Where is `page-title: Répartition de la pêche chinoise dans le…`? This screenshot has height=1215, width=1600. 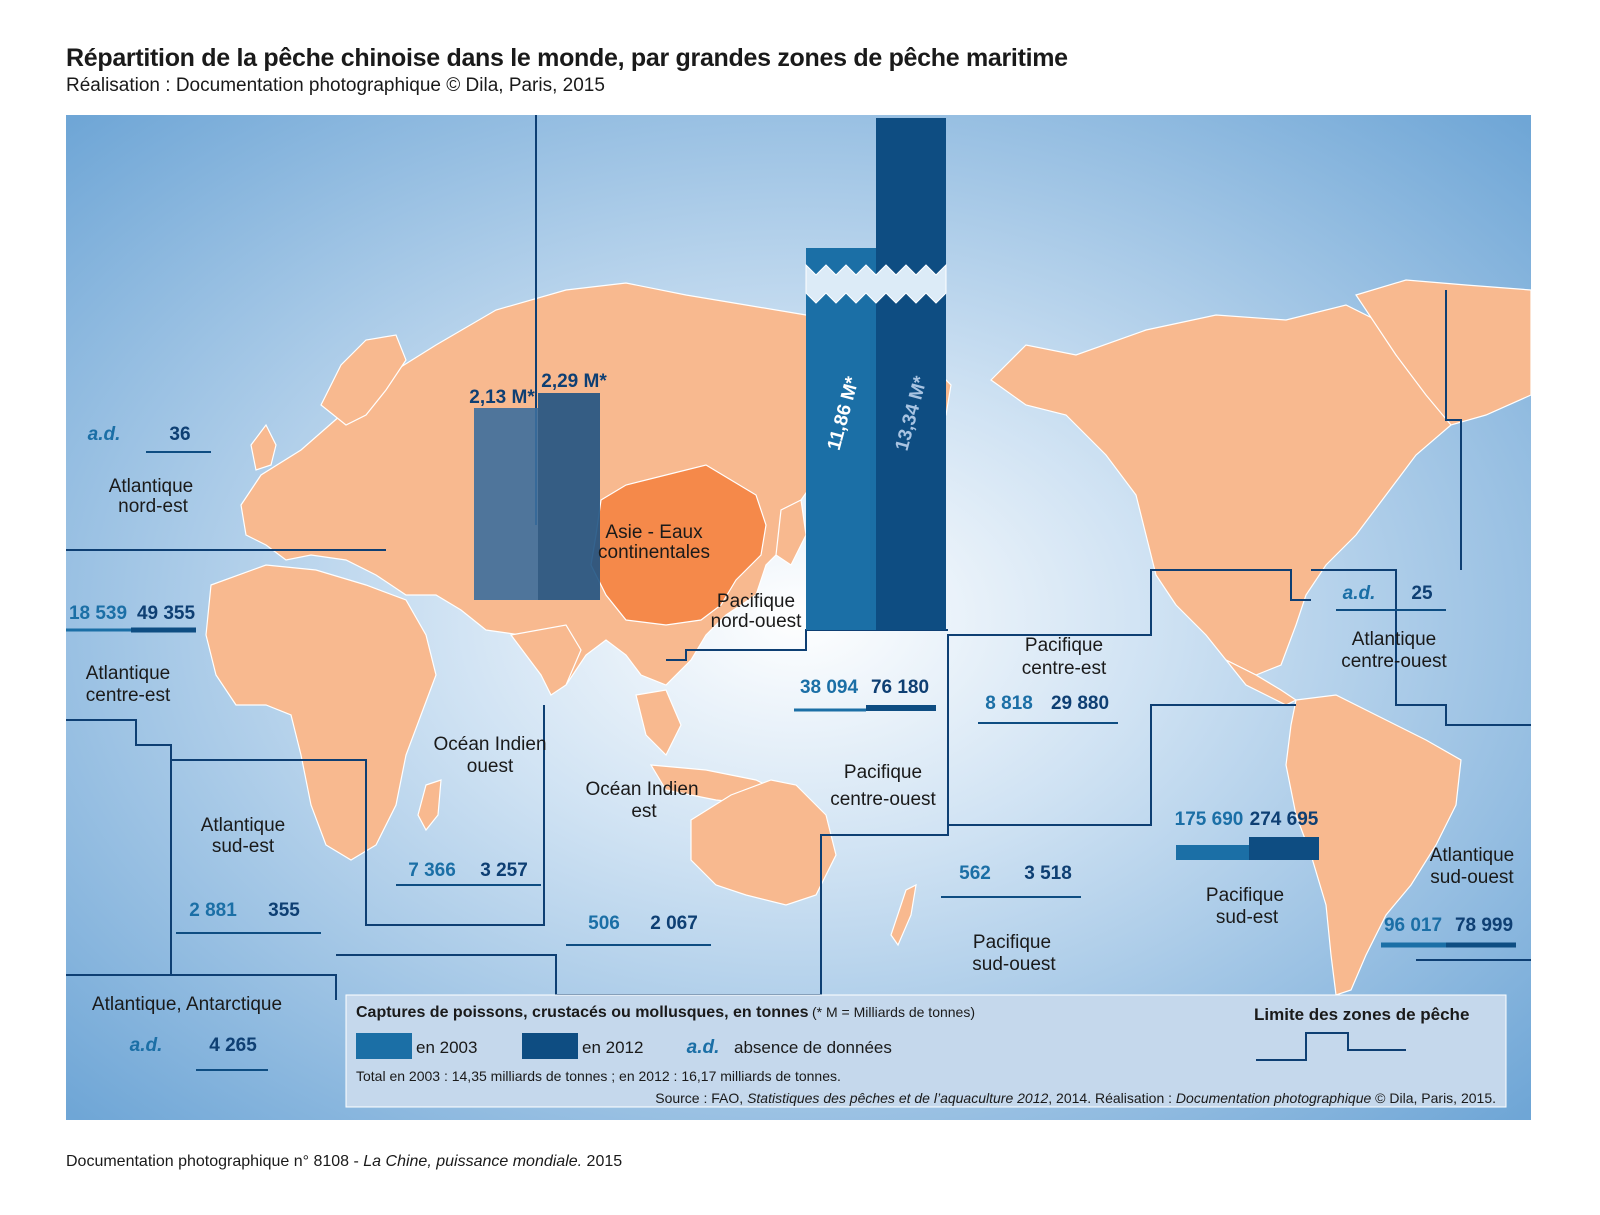 page-title: Répartition de la pêche chinoise dans le… is located at coordinates (567, 58).